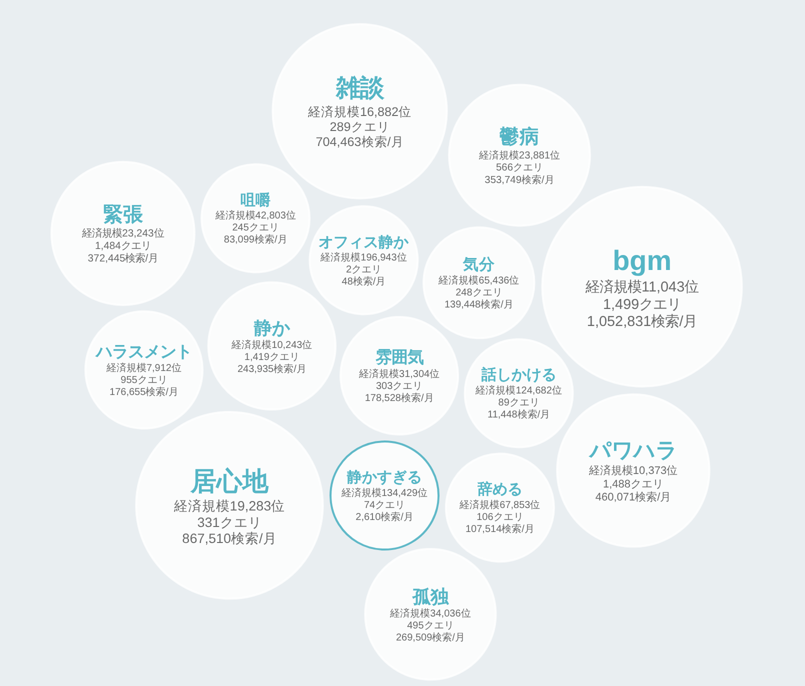 Image resolution: width=805 pixels, height=686 pixels. Describe the element at coordinates (430, 626) in the screenshot. I see `data-label: 495クエリ` at that location.